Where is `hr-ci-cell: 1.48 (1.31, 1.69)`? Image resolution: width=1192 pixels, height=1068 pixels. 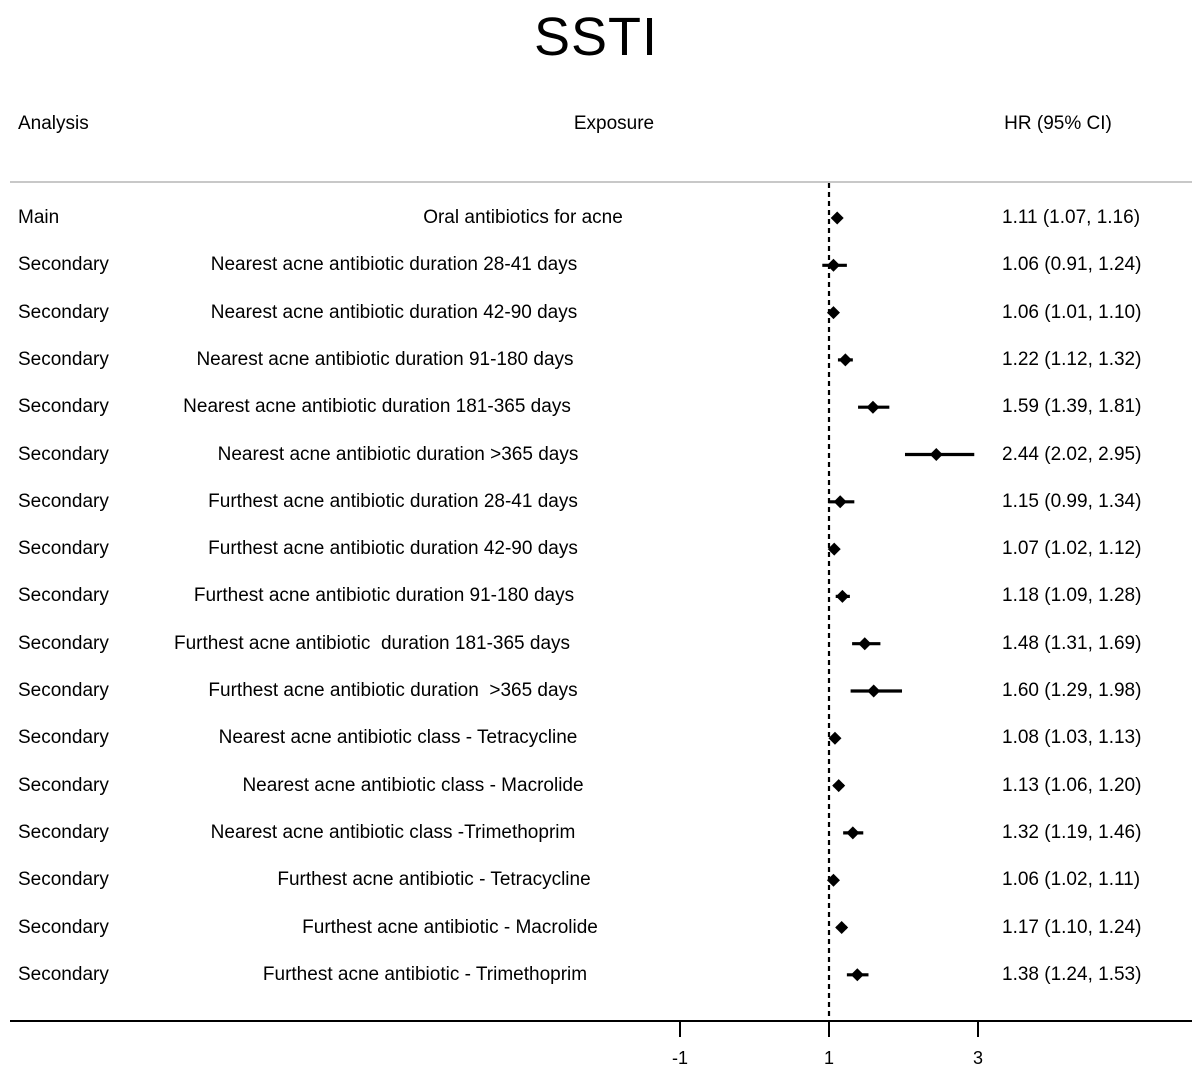
hr-ci-cell: 1.48 (1.31, 1.69) is located at coordinates (1072, 643).